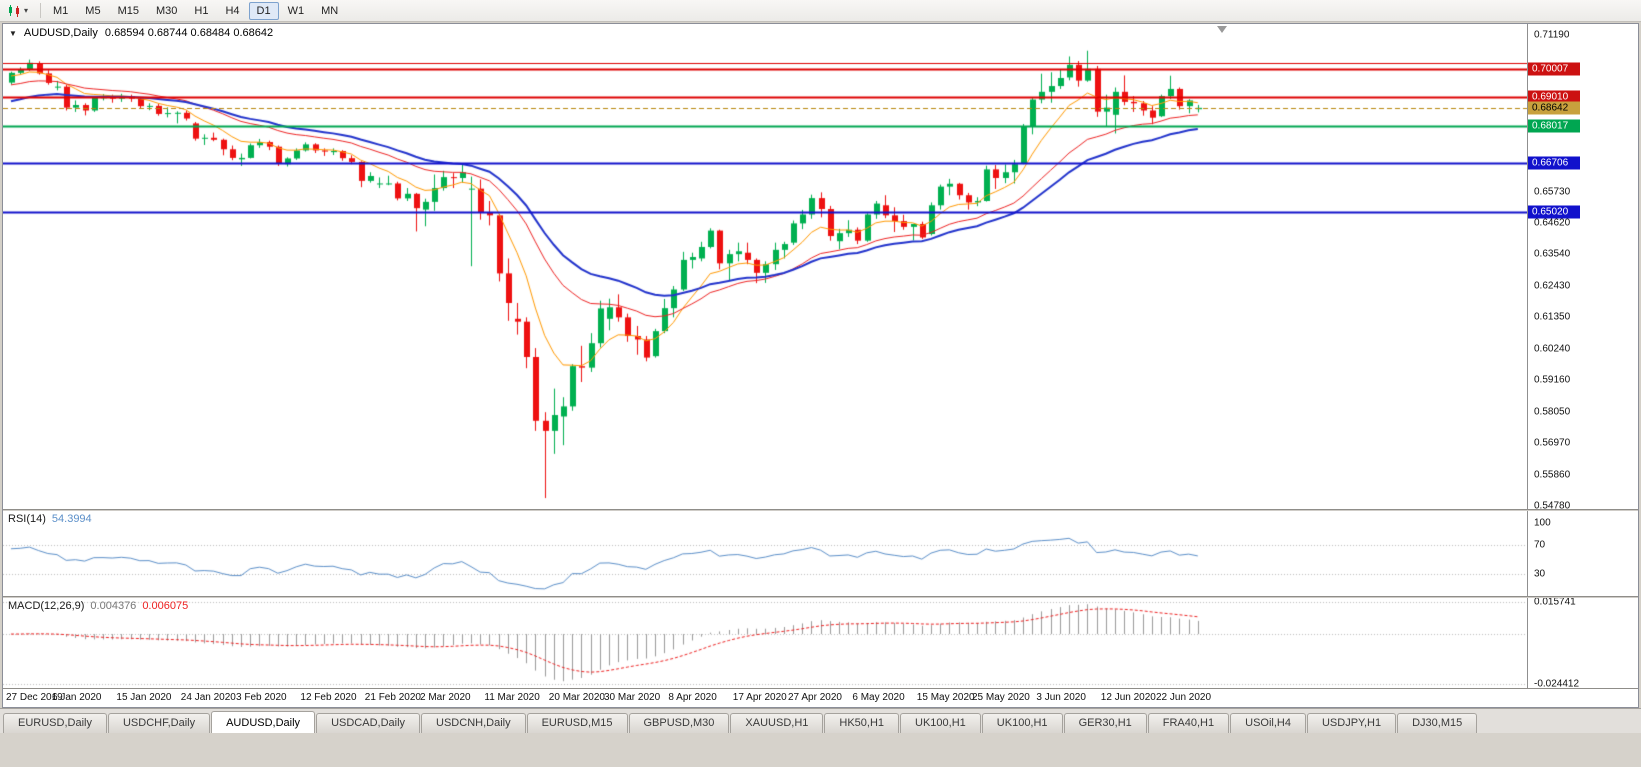  What do you see at coordinates (1184, 697) in the screenshot?
I see `time-axis-label: 22 Jun 2020` at bounding box center [1184, 697].